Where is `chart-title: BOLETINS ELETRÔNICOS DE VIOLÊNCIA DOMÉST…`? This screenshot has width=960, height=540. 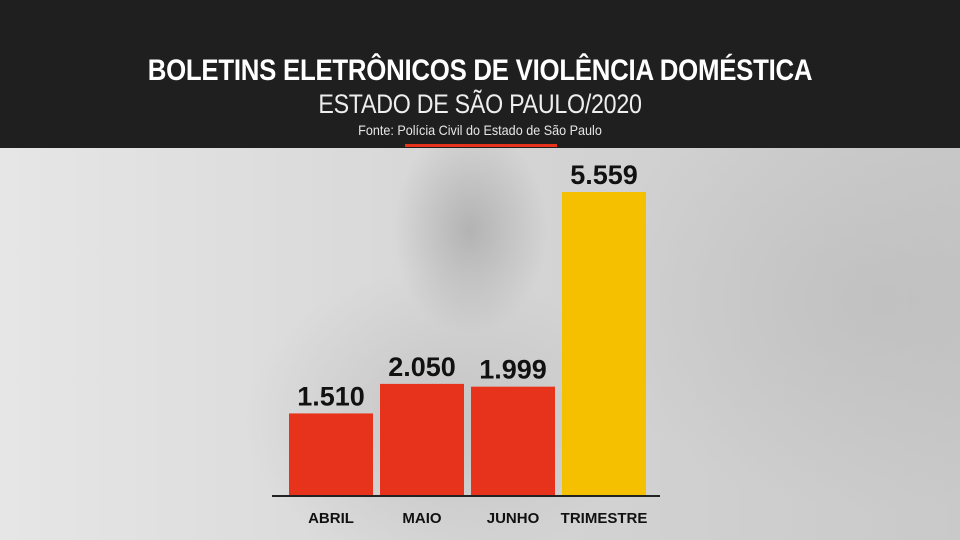
chart-title: BOLETINS ELETRÔNICOS DE VIOLÊNCIA DOMÉST… is located at coordinates (480, 70).